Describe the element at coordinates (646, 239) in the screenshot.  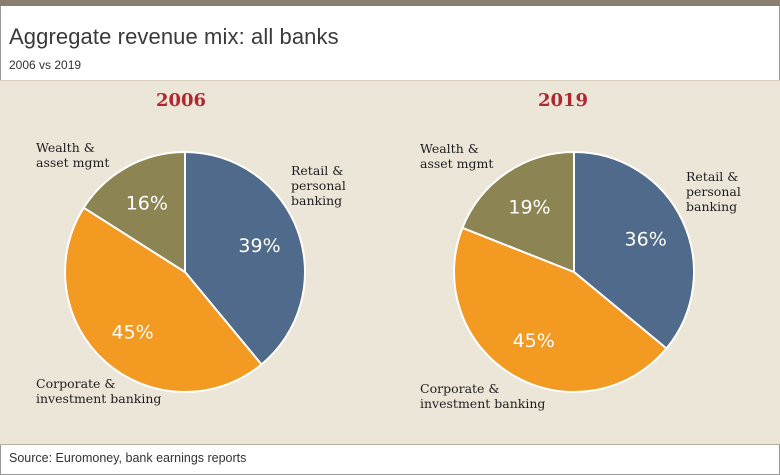
I see `pie-value-label-2019-retail-personal-banking: 36%` at that location.